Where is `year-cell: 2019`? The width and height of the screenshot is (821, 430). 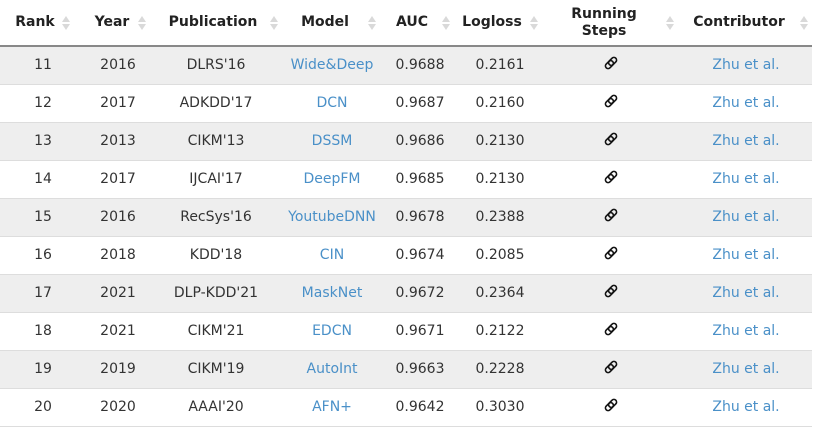 year-cell: 2019 is located at coordinates (118, 369).